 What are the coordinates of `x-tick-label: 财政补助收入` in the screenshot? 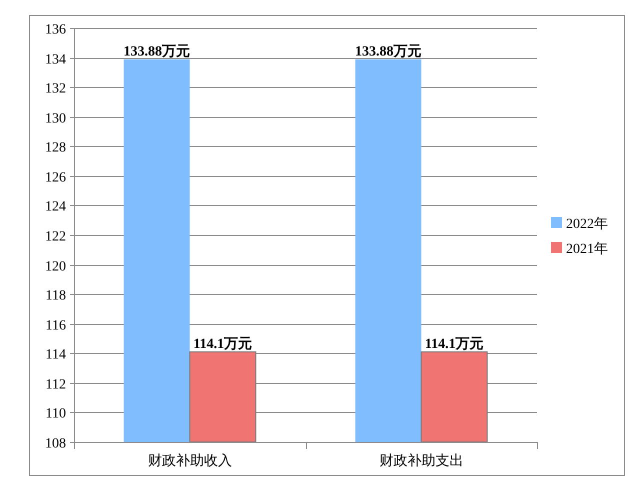 It's located at (190, 461).